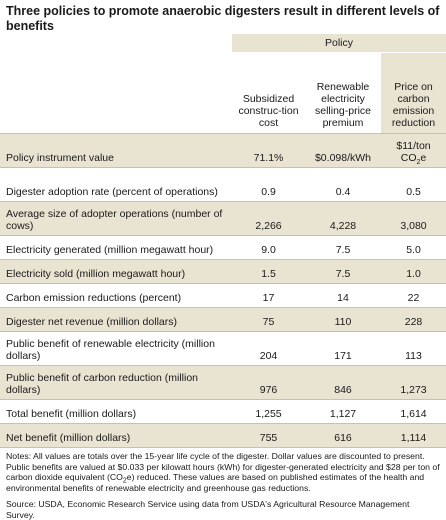  Describe the element at coordinates (268, 435) in the screenshot. I see `cell-value: 755` at that location.